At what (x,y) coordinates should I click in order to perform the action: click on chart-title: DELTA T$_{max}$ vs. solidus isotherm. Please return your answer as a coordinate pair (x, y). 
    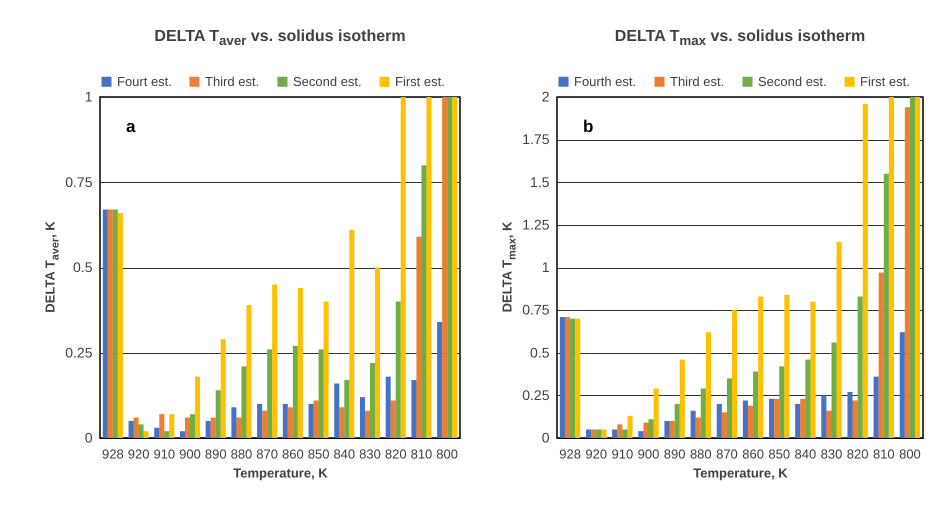
    Looking at the image, I should click on (740, 38).